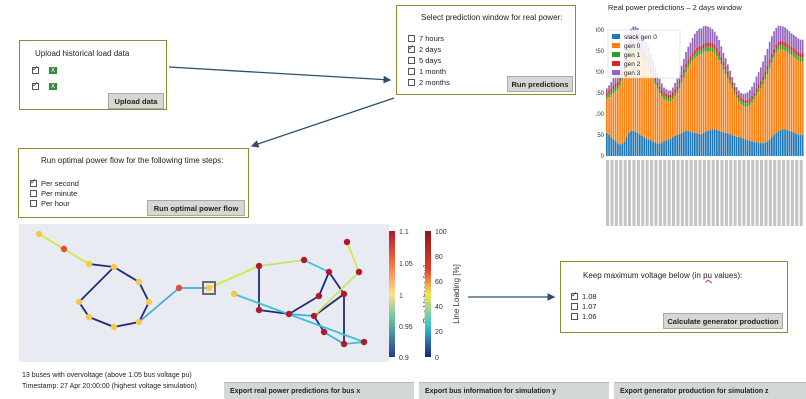  What do you see at coordinates (33, 203) in the screenshot?
I see `opf-checkbox-per-hour` at bounding box center [33, 203].